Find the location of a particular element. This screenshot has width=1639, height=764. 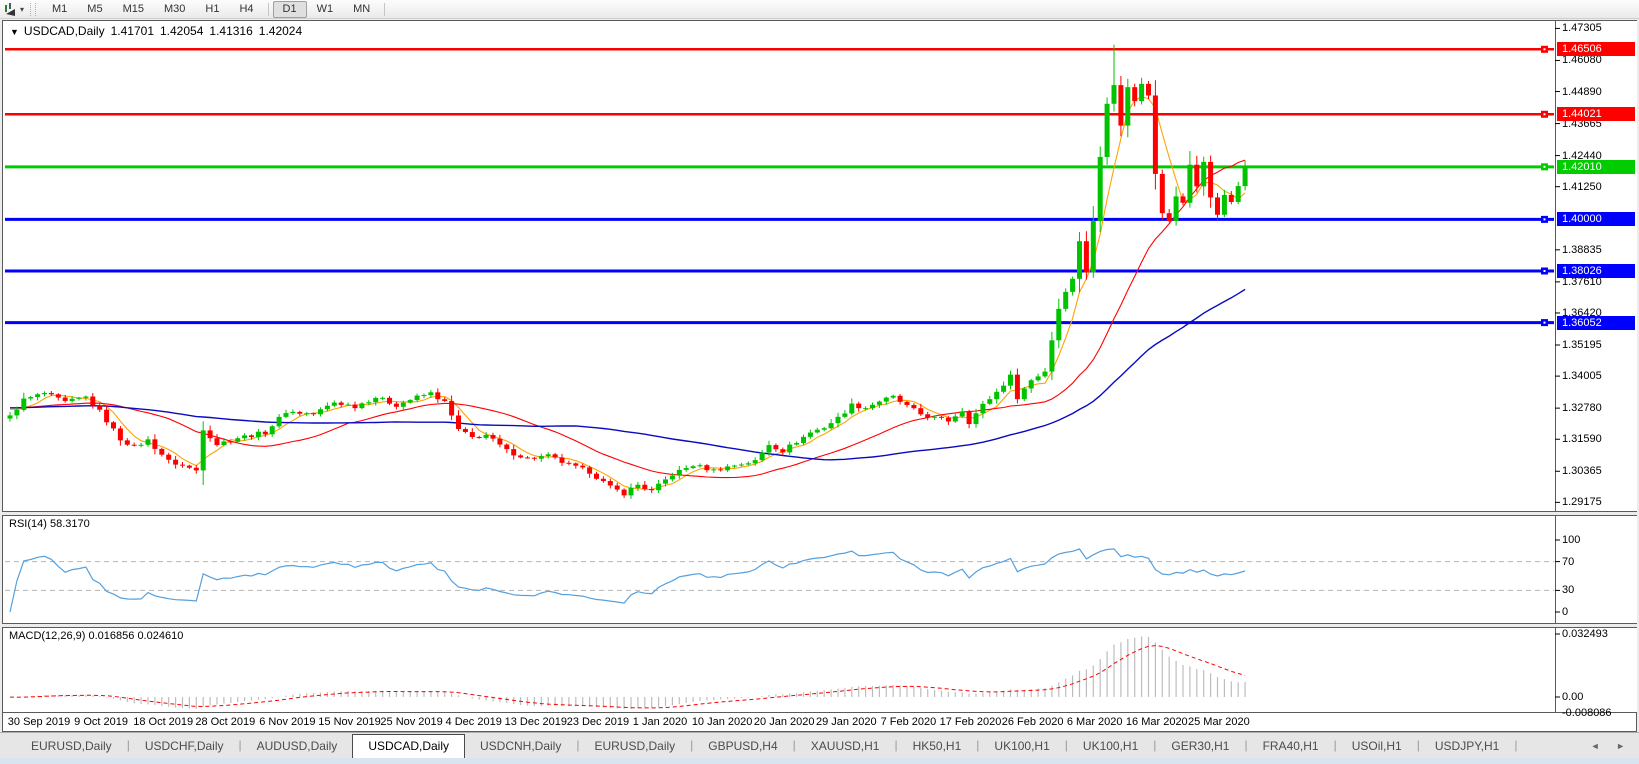

timeframe-buttons: M1 M5 M15 M30 H1 H4 D1 W1 MN is located at coordinates (215, 9).